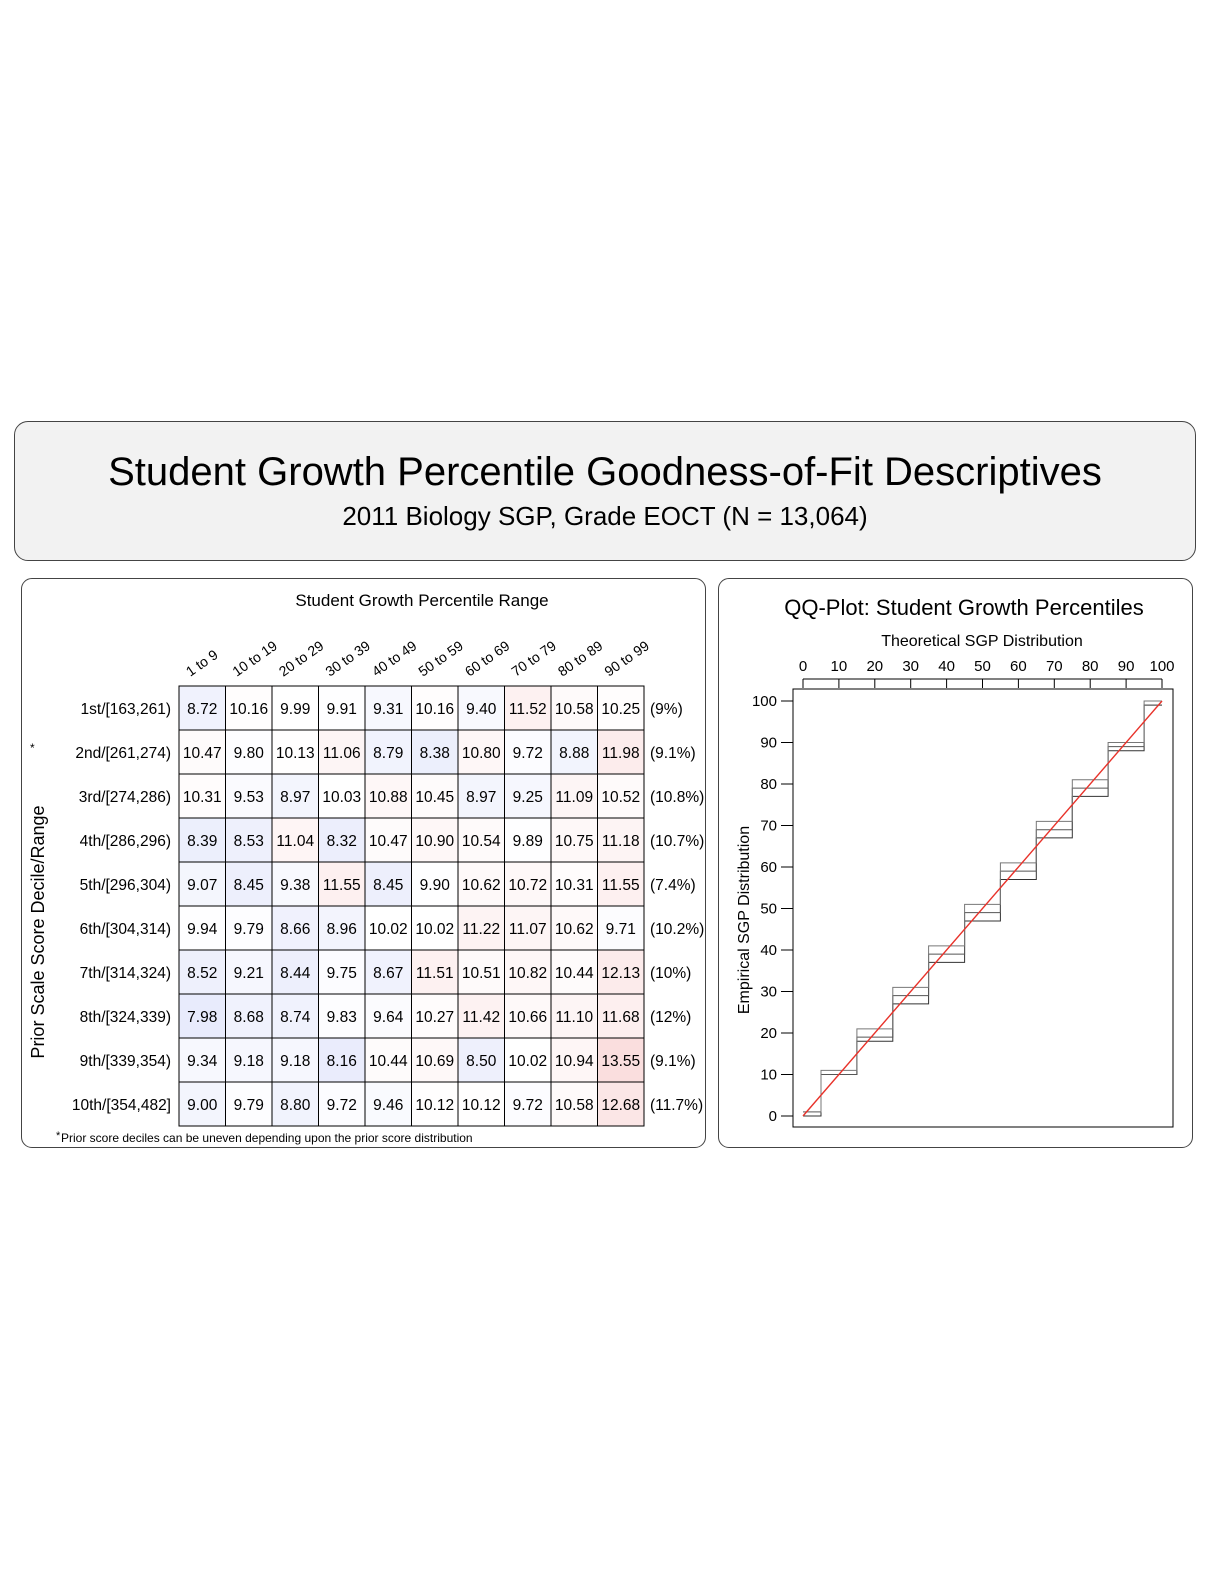 The image size is (1224, 1584). Describe the element at coordinates (621, 1017) in the screenshot. I see `heatmap-cell-value: 11.68` at that location.